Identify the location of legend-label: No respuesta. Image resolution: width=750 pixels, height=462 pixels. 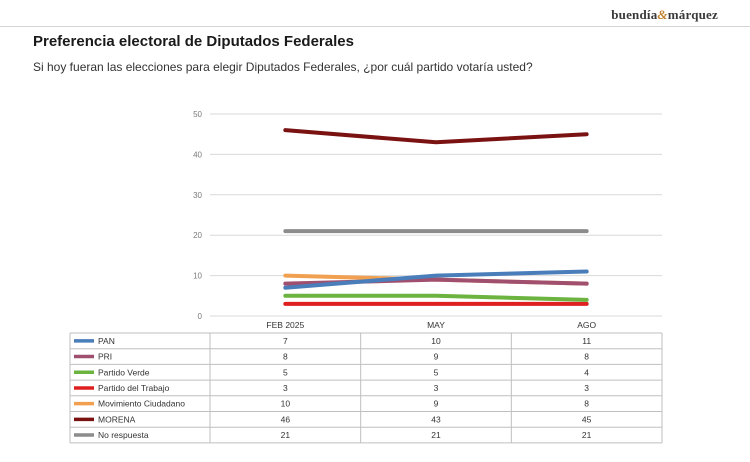
(123, 435).